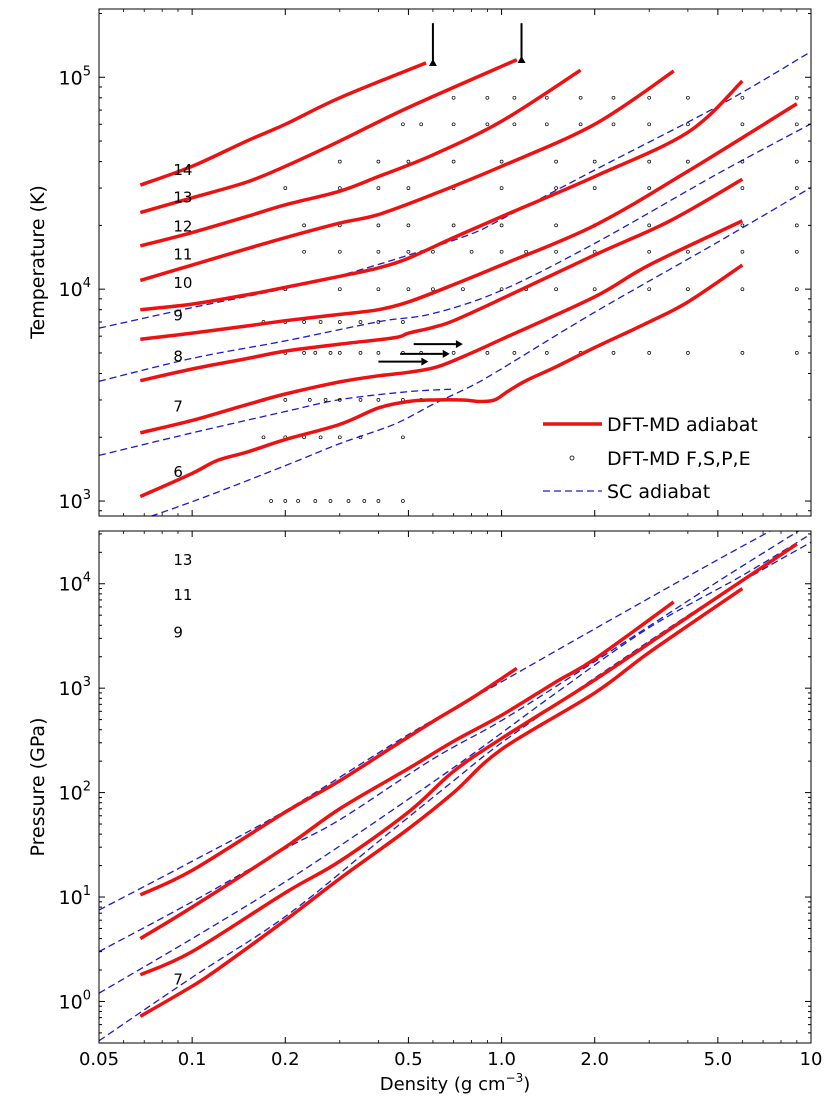  What do you see at coordinates (75, 792) in the screenshot?
I see `pressure-y-tick-label: 10²` at bounding box center [75, 792].